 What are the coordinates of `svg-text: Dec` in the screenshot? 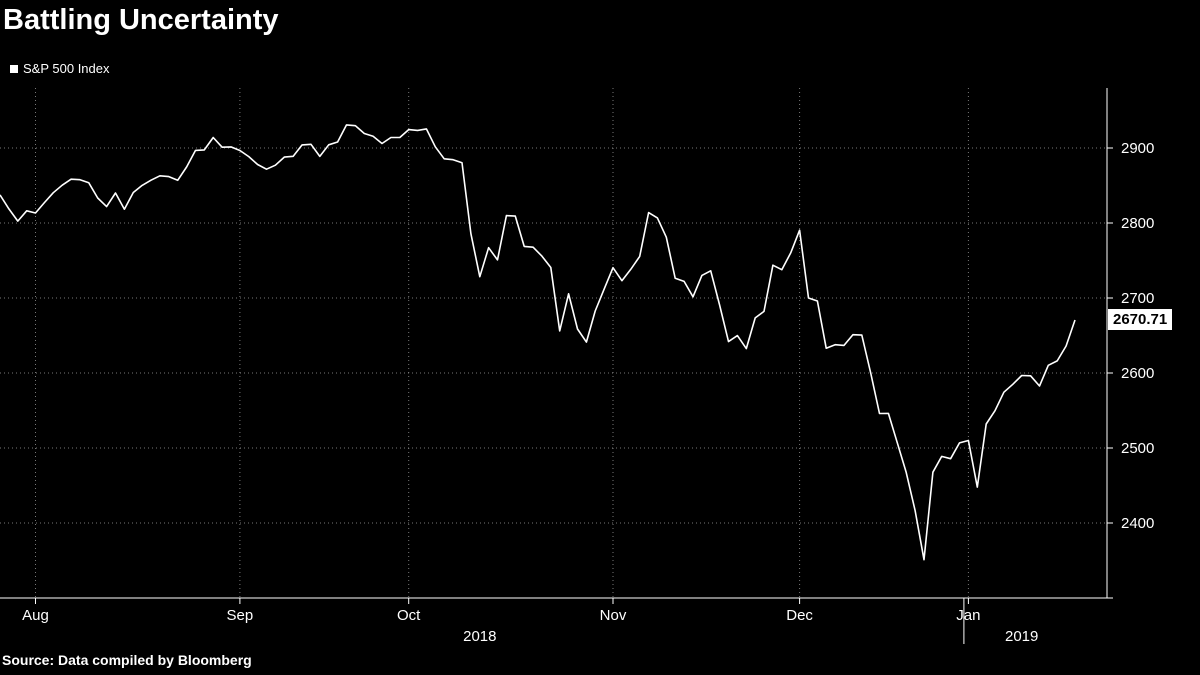 It's located at (799, 615).